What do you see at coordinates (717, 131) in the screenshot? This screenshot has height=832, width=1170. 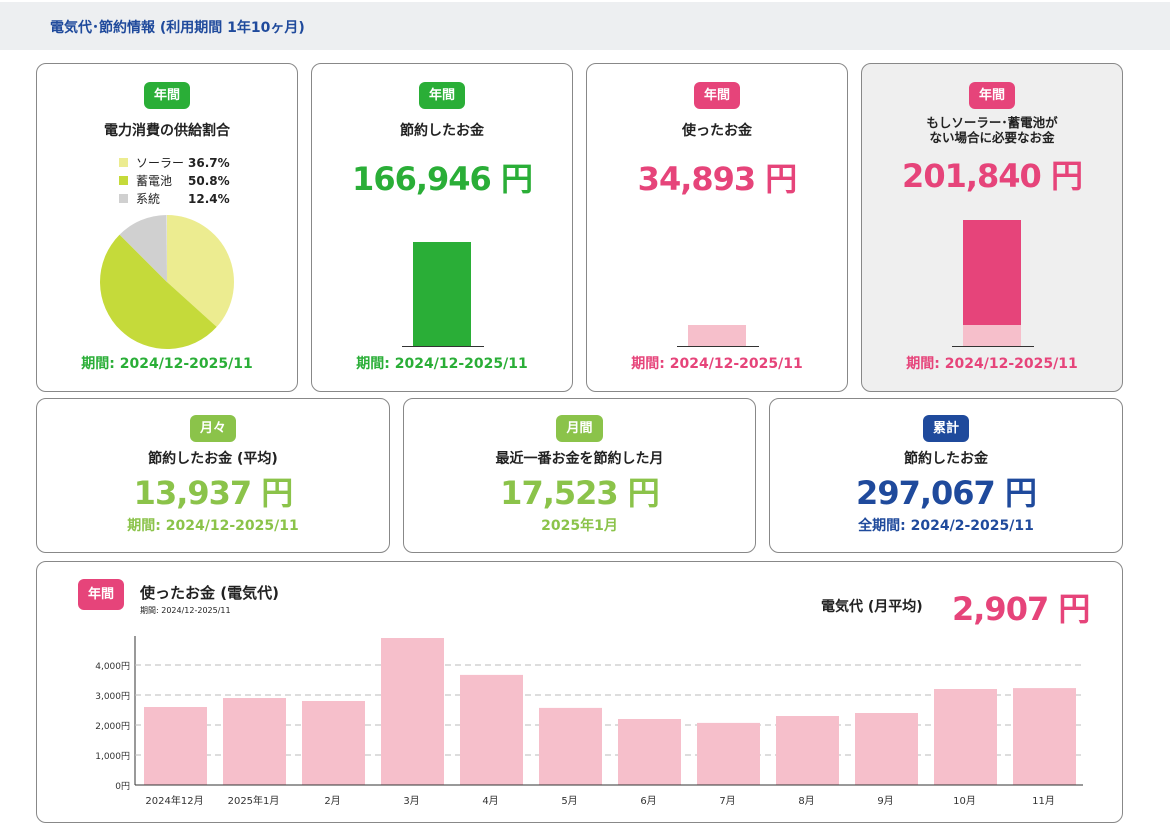 I see `card-title: 使ったお金` at bounding box center [717, 131].